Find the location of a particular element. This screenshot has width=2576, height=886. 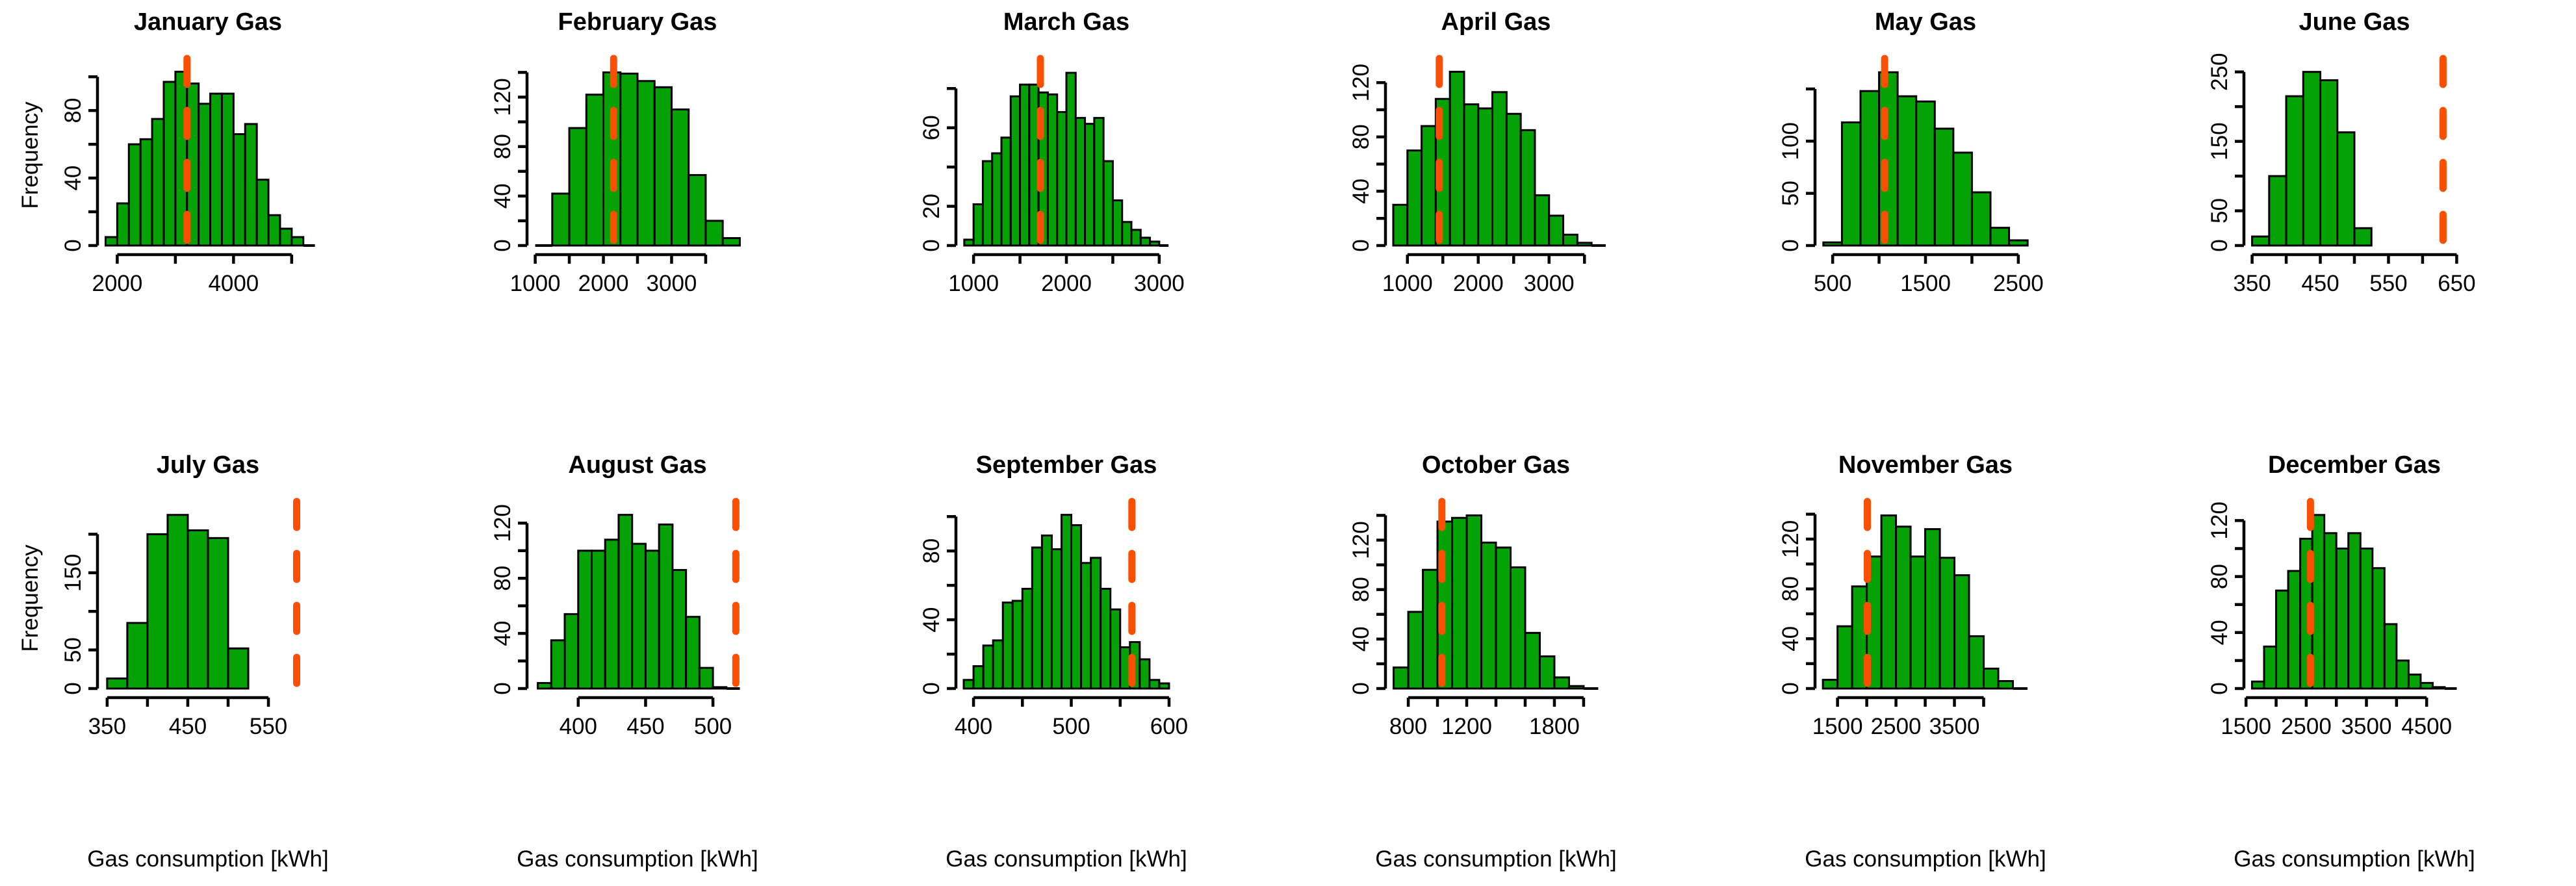

histogram-canvas: May Gas 500 1500 2500 0 50 100 is located at coordinates (1911, 152).